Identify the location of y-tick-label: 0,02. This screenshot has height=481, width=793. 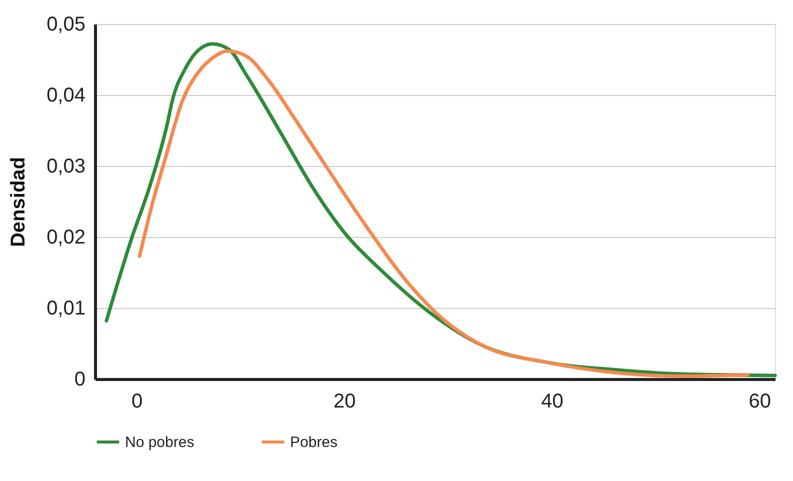
(66, 237).